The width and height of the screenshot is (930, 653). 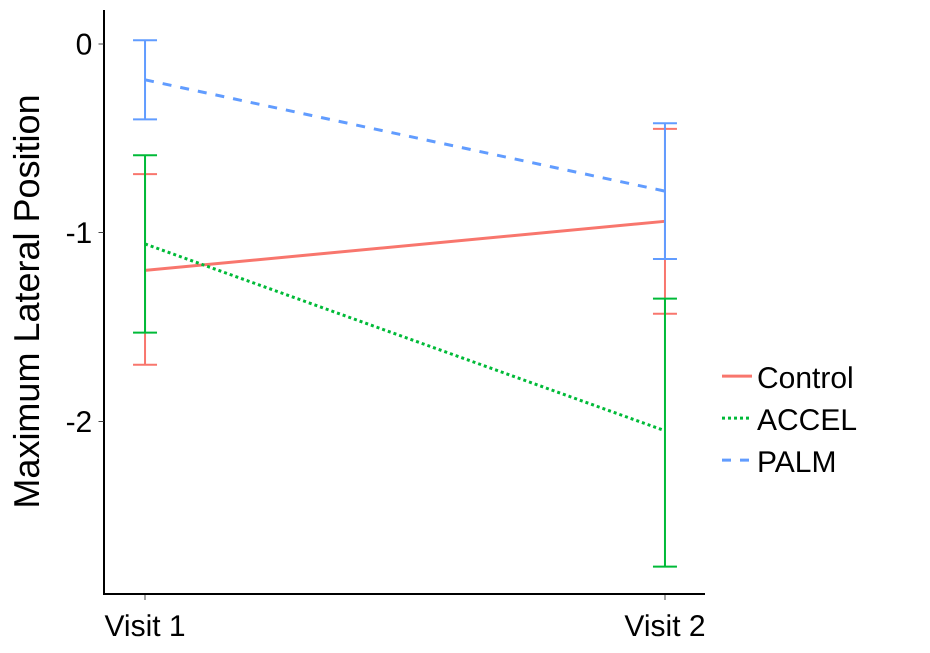 What do you see at coordinates (145, 626) in the screenshot?
I see `x-tick-label: Visit 1` at bounding box center [145, 626].